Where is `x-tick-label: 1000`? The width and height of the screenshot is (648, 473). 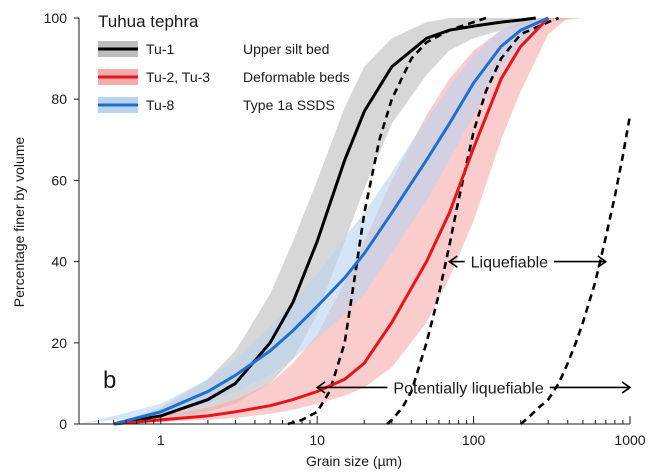 x-tick-label: 1000 is located at coordinates (629, 440).